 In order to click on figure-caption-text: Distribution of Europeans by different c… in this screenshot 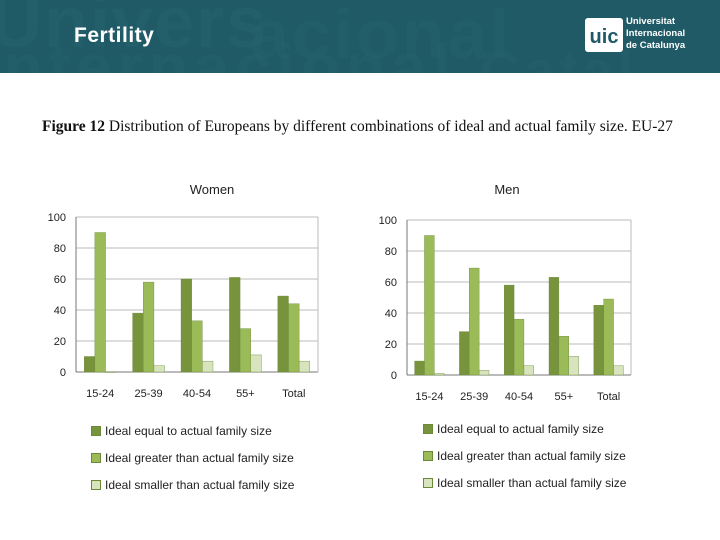, I will do `click(390, 126)`.